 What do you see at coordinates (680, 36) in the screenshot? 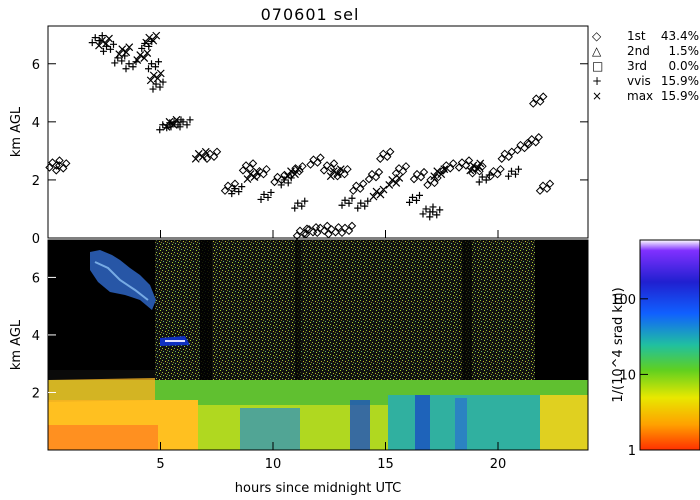
I see `legend-value: 43.4%` at bounding box center [680, 36].